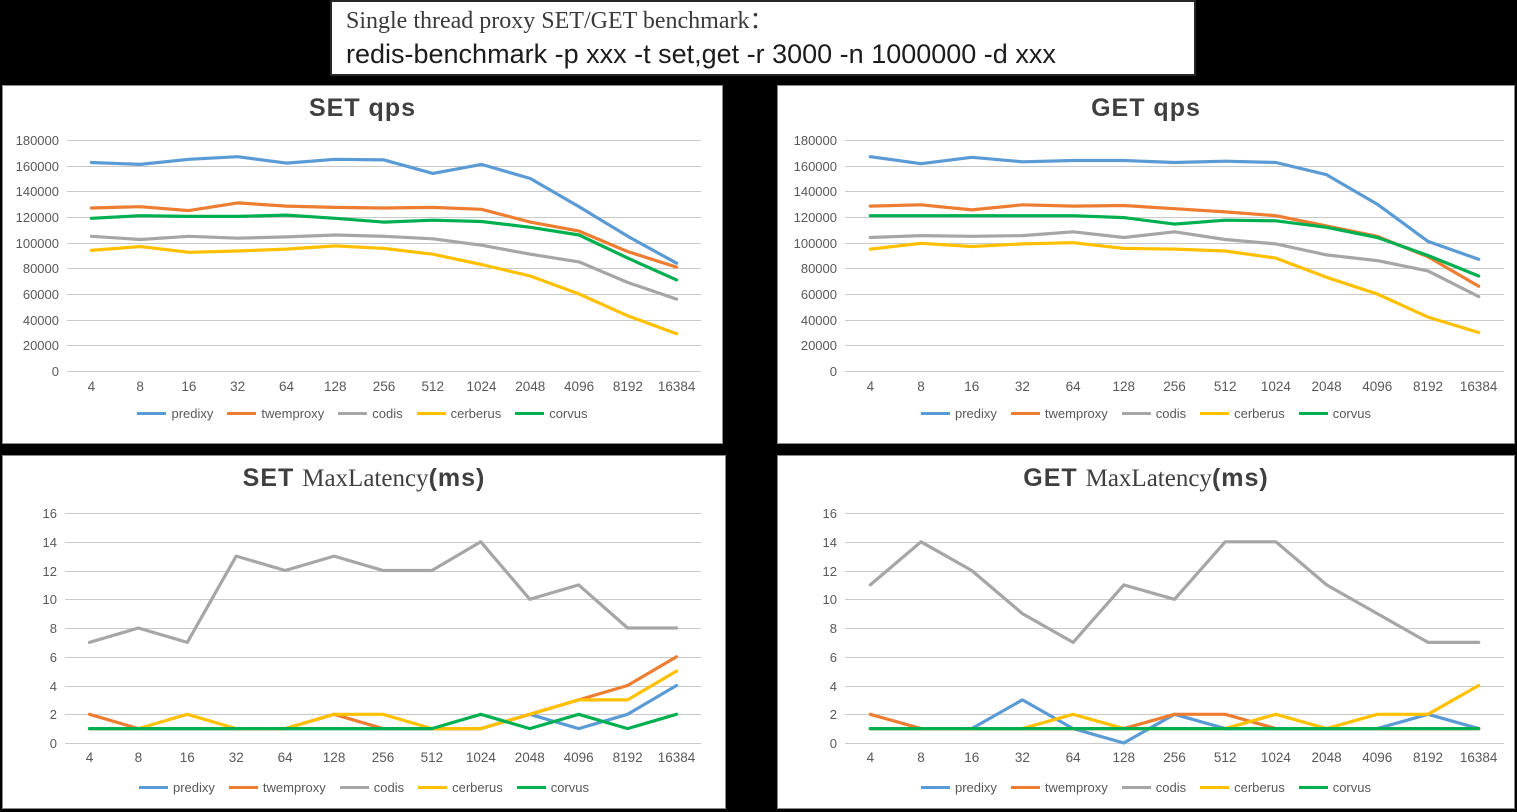 The height and width of the screenshot is (812, 1517). I want to click on y-axis-tick-label: 4, so click(53, 686).